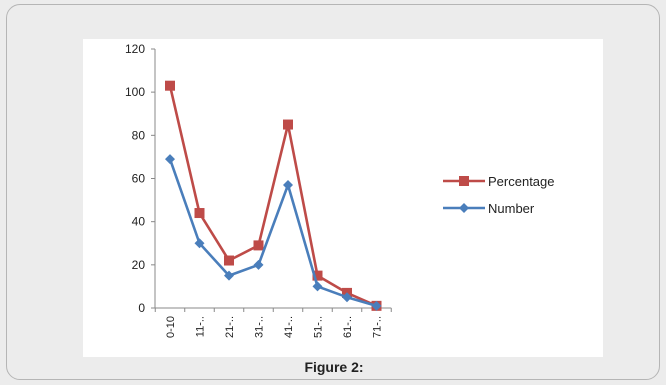  I want to click on legend-item-percentage: Percentage, so click(499, 181).